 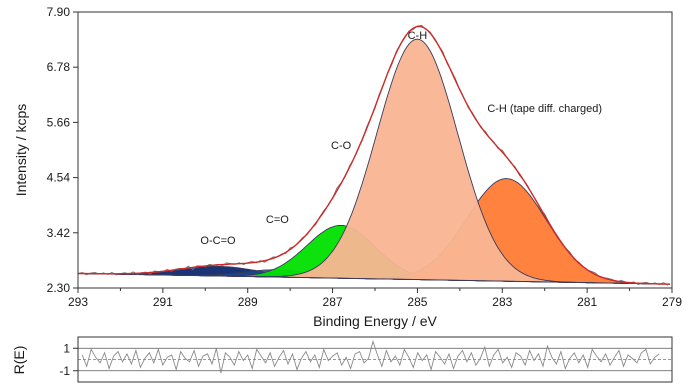 I want to click on peak-label-c-o: C-O, so click(x=341, y=146).